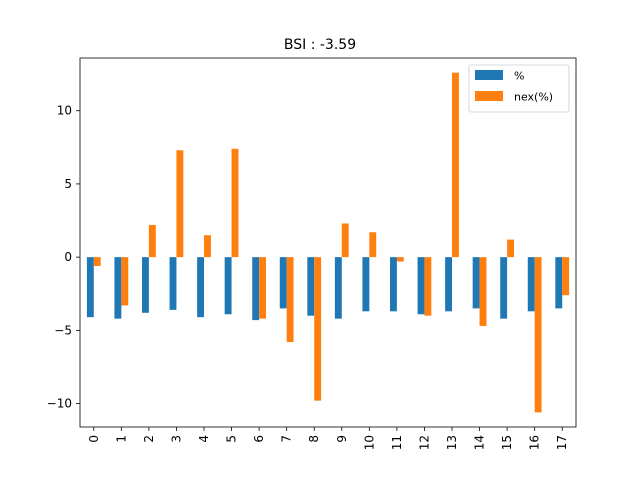 The width and height of the screenshot is (640, 484). I want to click on y-tick-label: 10, so click(64, 111).